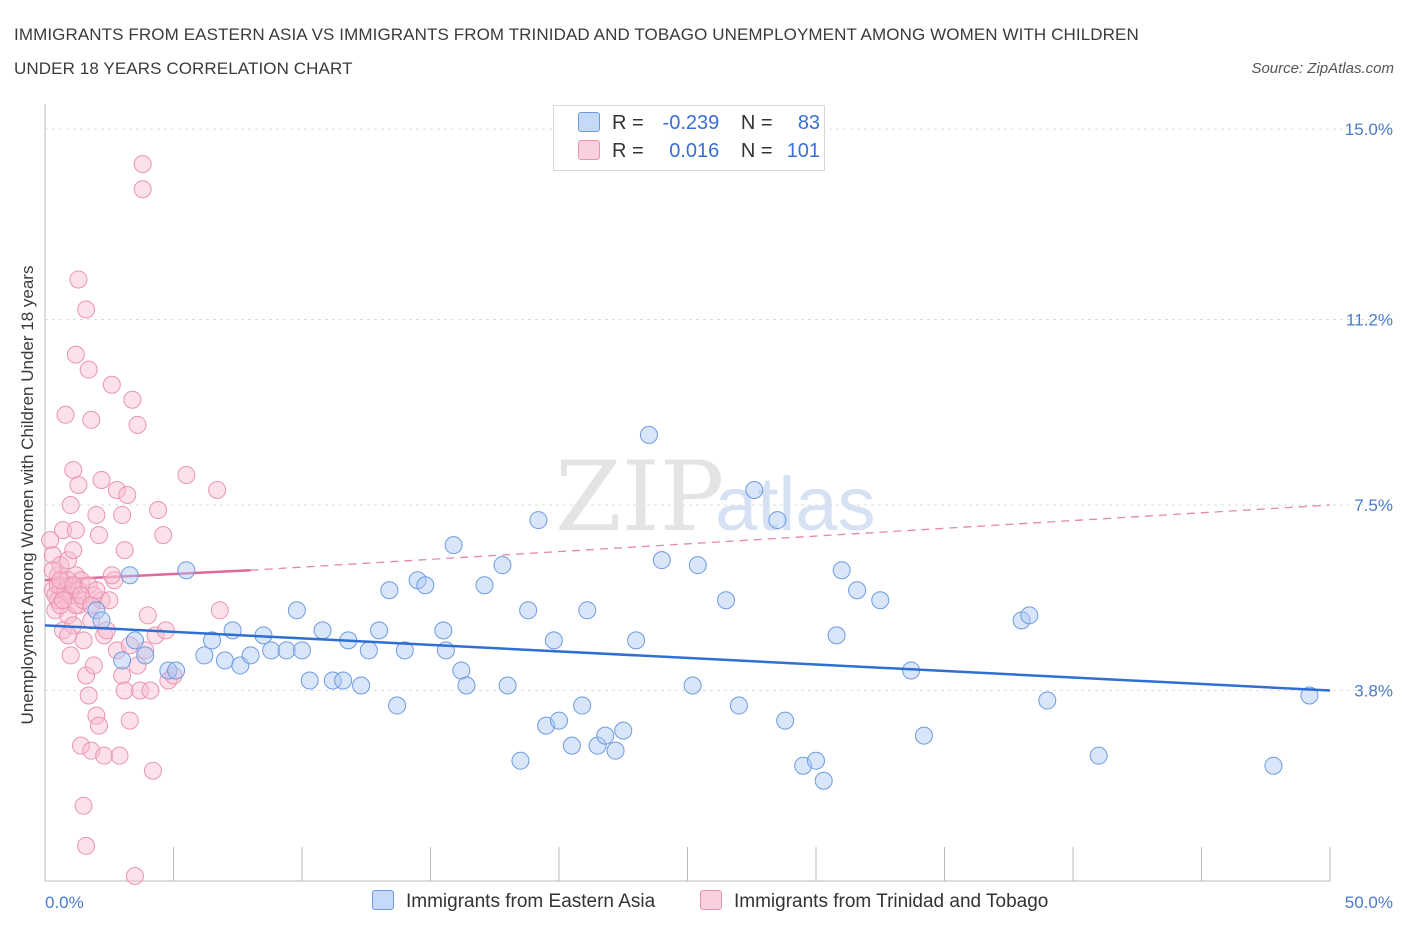 Image resolution: width=1406 pixels, height=930 pixels. Describe the element at coordinates (687, 658) in the screenshot. I see `trend-line-eastern-asia` at that location.